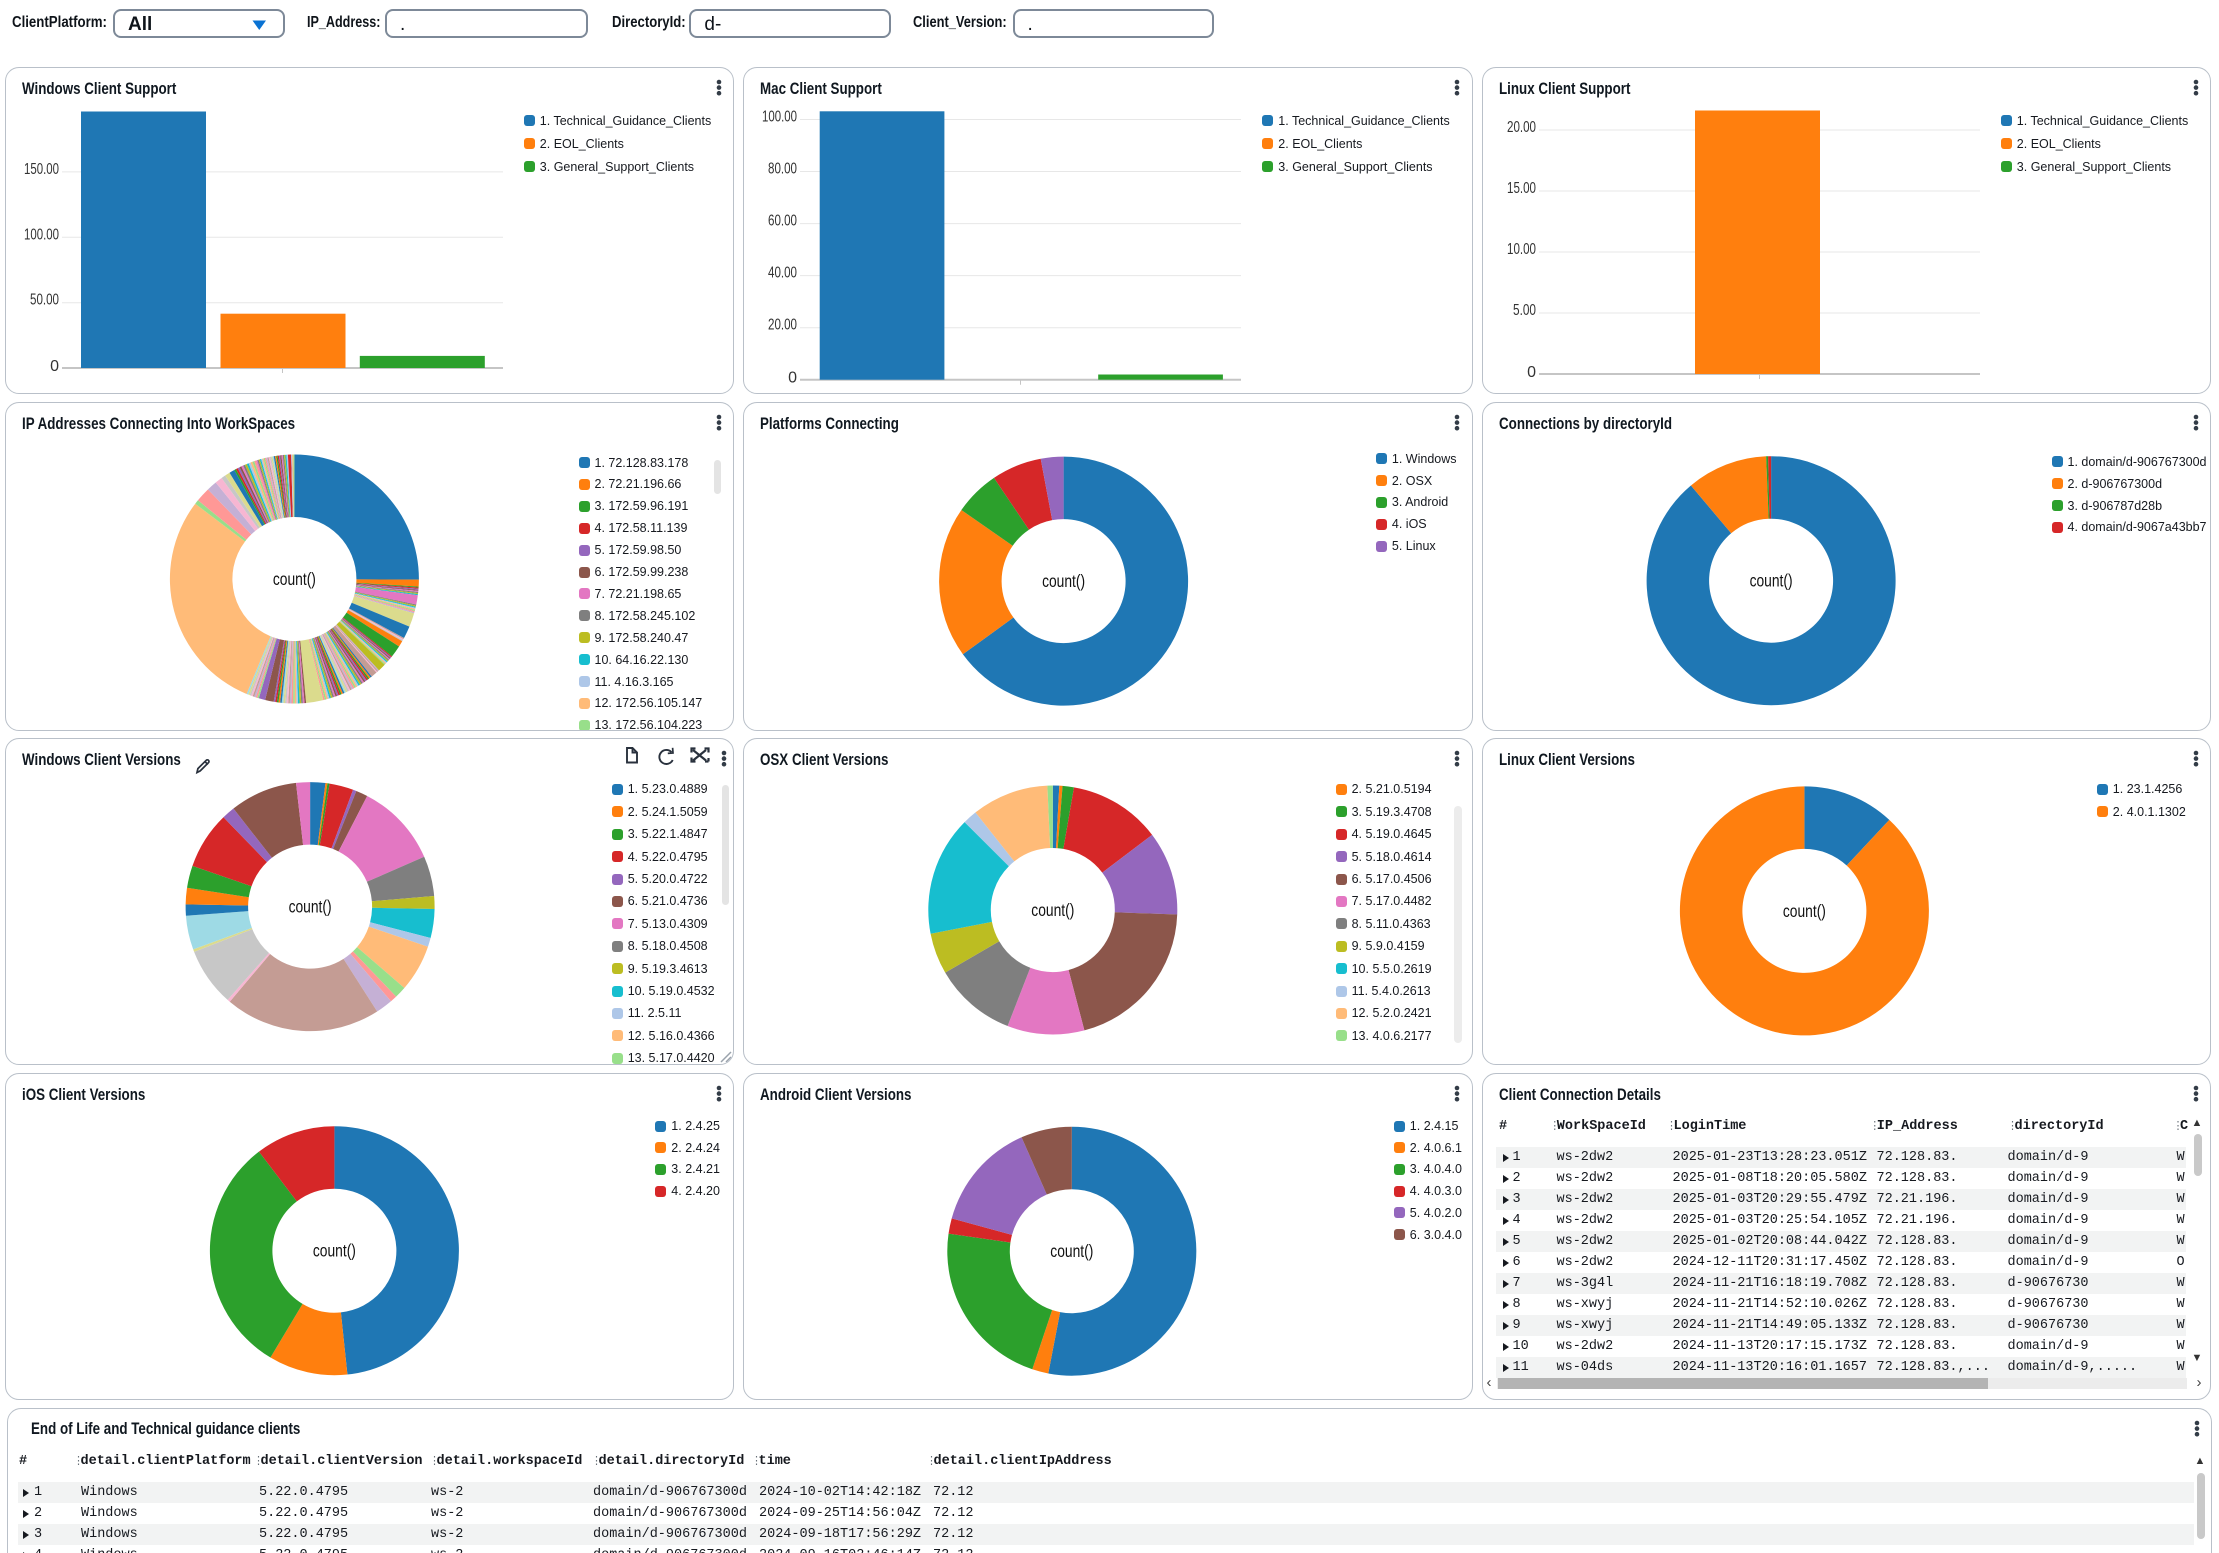 This screenshot has height=1553, width=2219. I want to click on svg-text: 40.00, so click(782, 272).